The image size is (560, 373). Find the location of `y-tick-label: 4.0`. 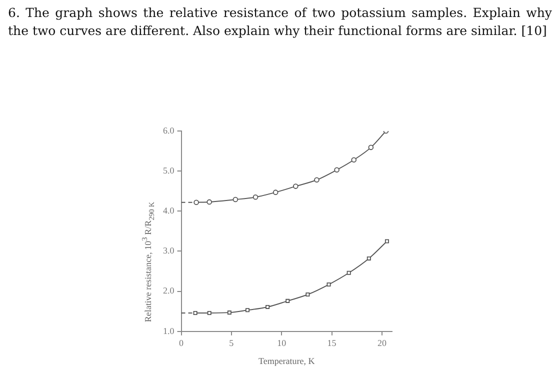

y-tick-label: 4.0 is located at coordinates (169, 211).